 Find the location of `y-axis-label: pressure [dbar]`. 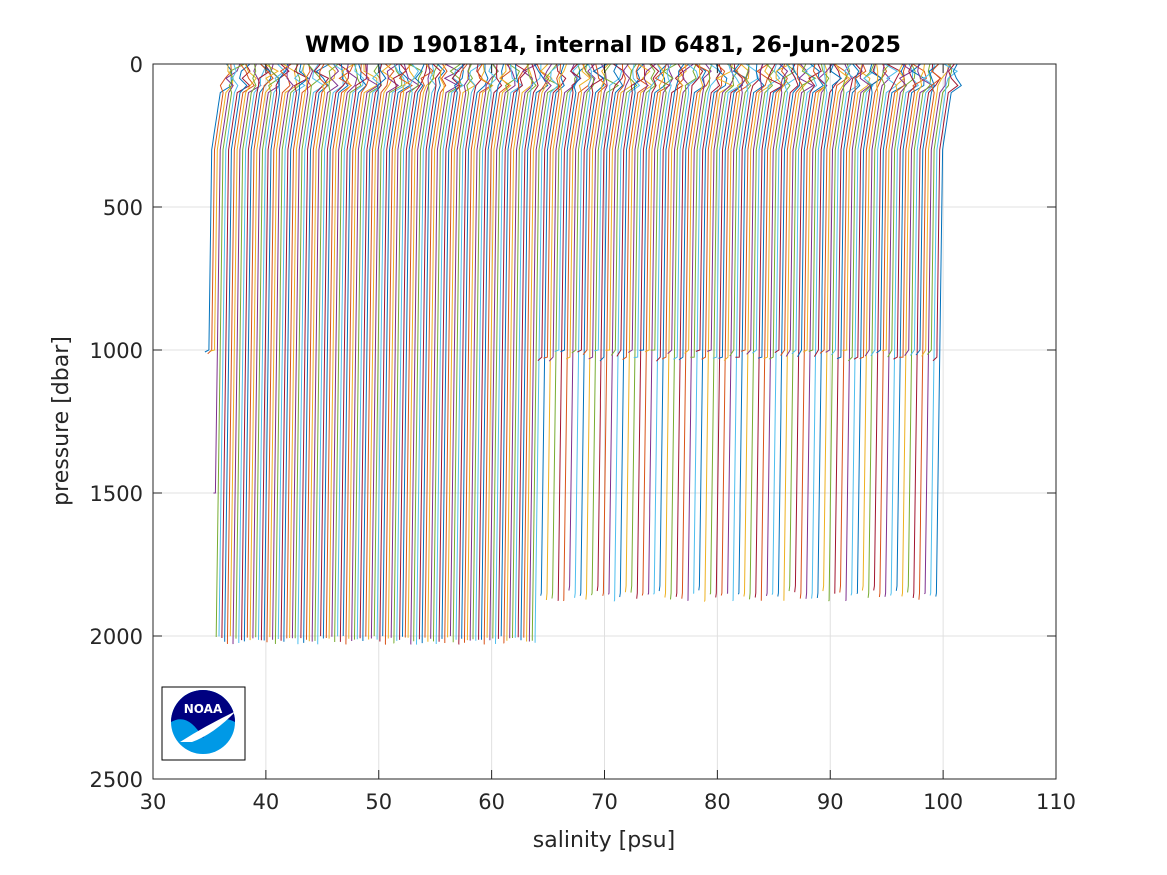

y-axis-label: pressure [dbar] is located at coordinates (61, 421).